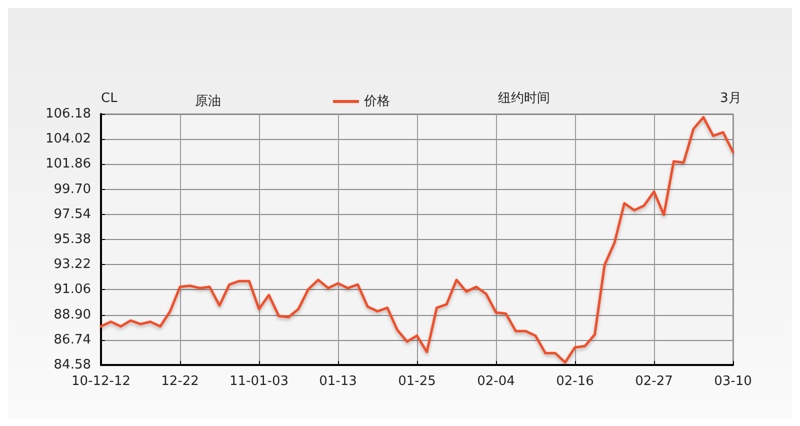 Image resolution: width=800 pixels, height=426 pixels. What do you see at coordinates (338, 381) in the screenshot?
I see `x-tick-label: 01-13` at bounding box center [338, 381].